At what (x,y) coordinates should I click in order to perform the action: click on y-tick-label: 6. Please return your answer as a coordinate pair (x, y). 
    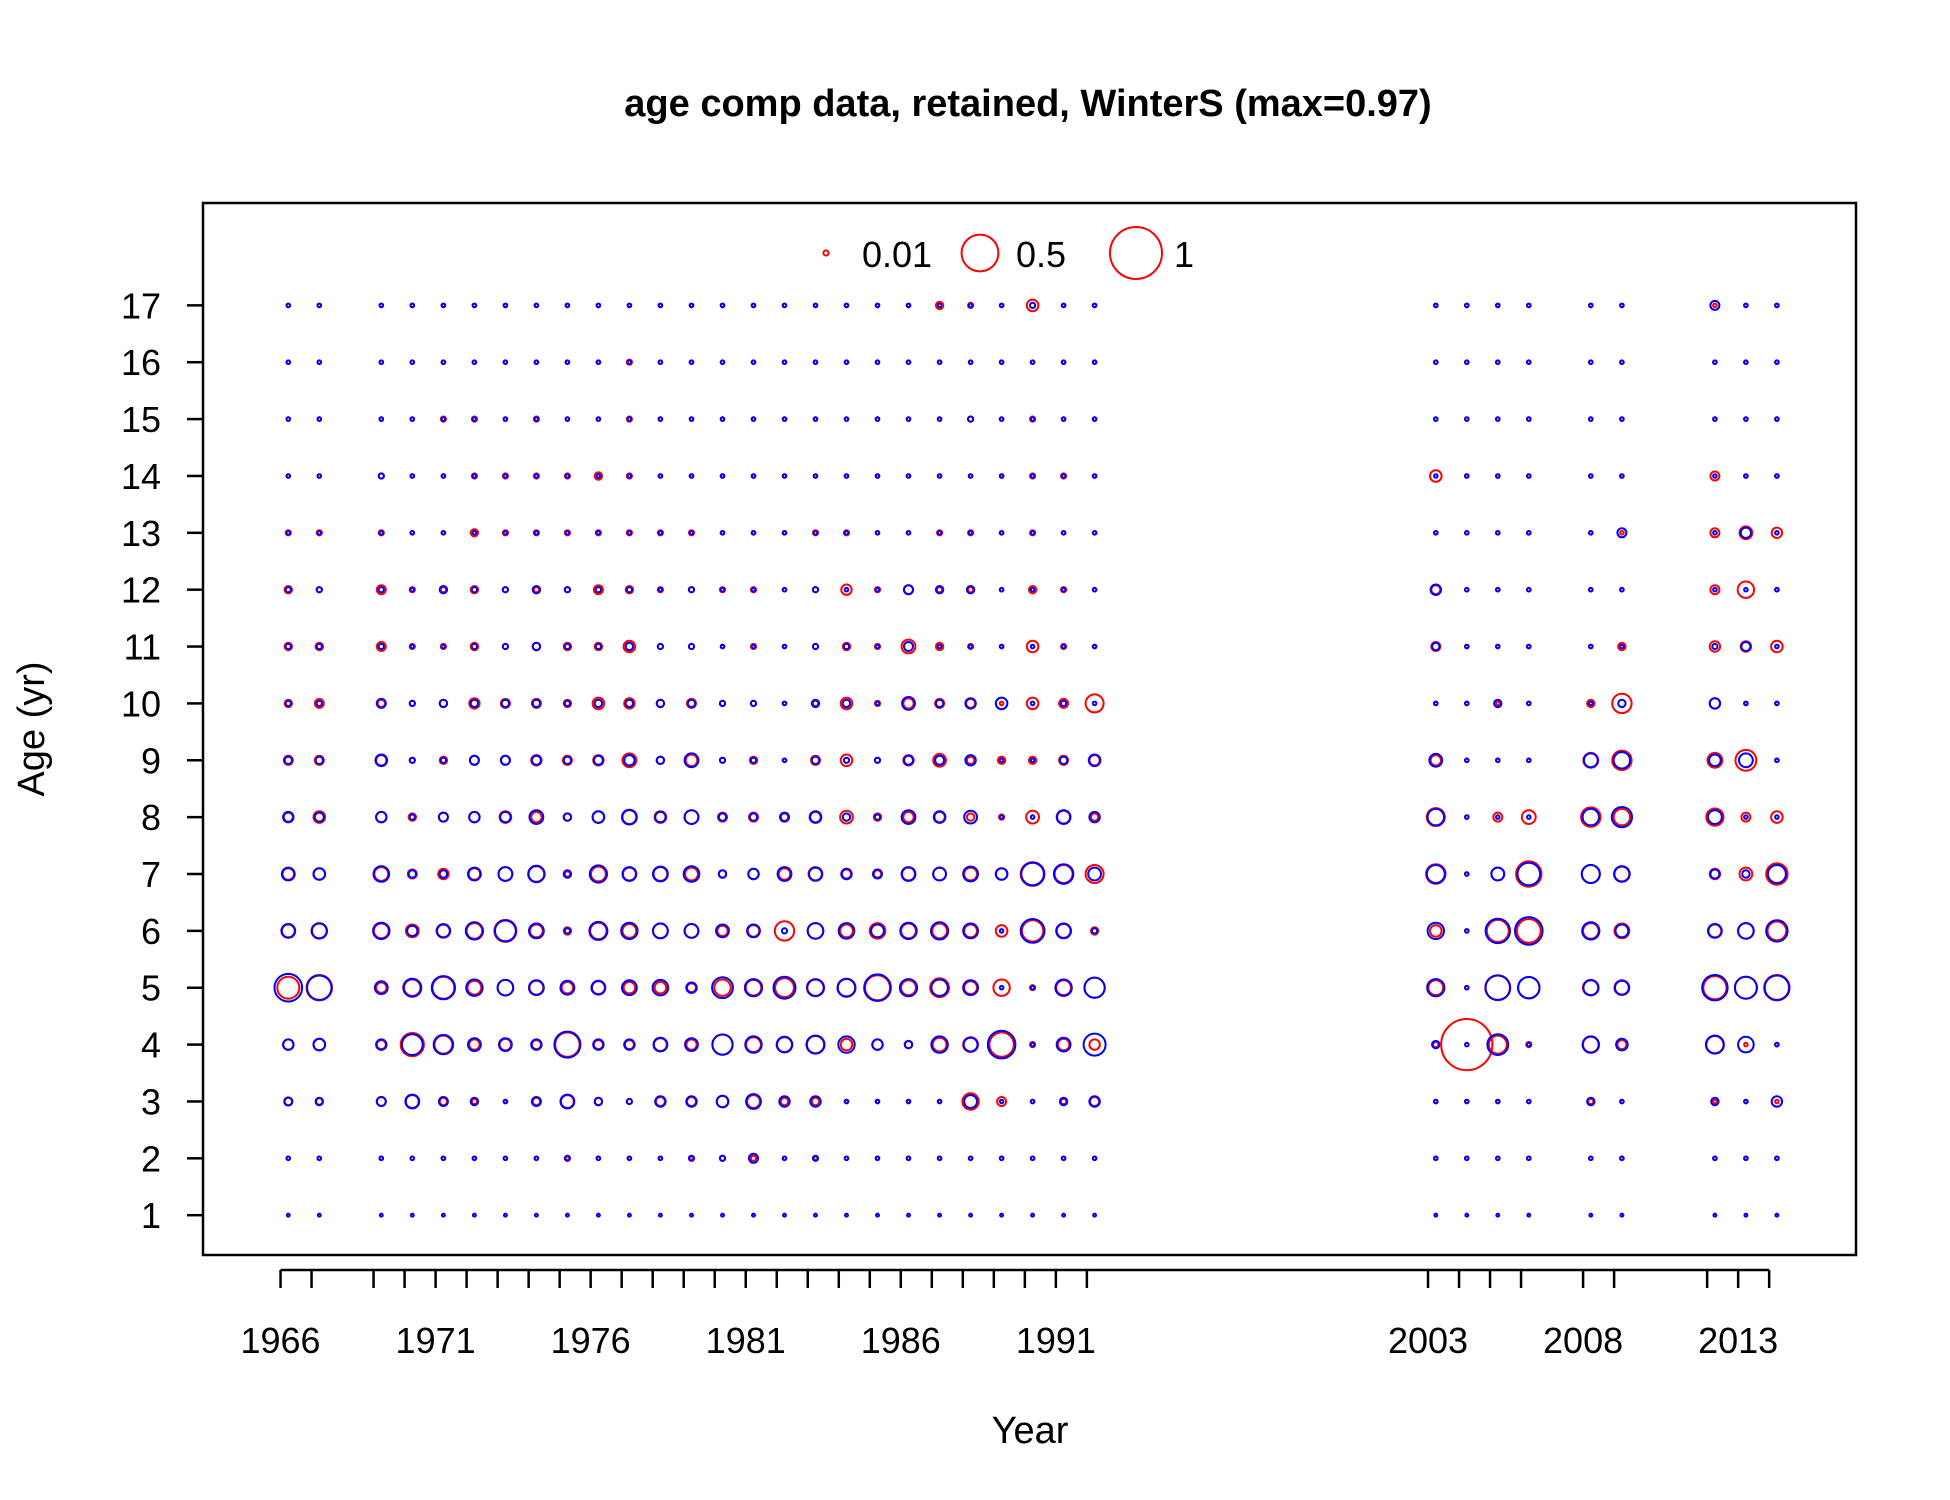
    Looking at the image, I should click on (151, 931).